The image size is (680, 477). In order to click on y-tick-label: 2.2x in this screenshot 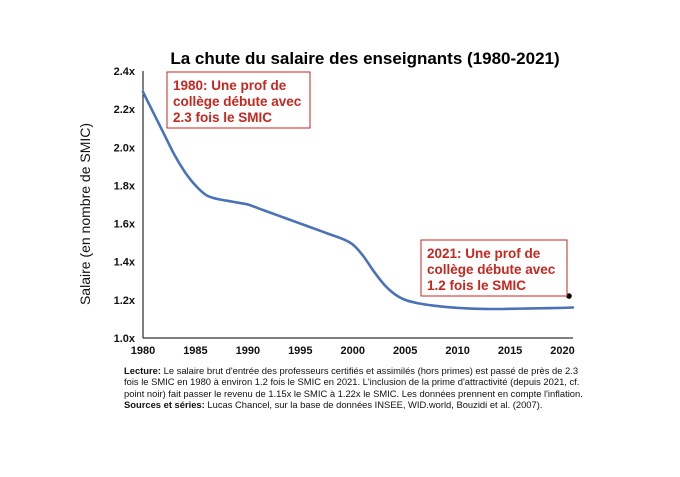, I will do `click(125, 110)`.